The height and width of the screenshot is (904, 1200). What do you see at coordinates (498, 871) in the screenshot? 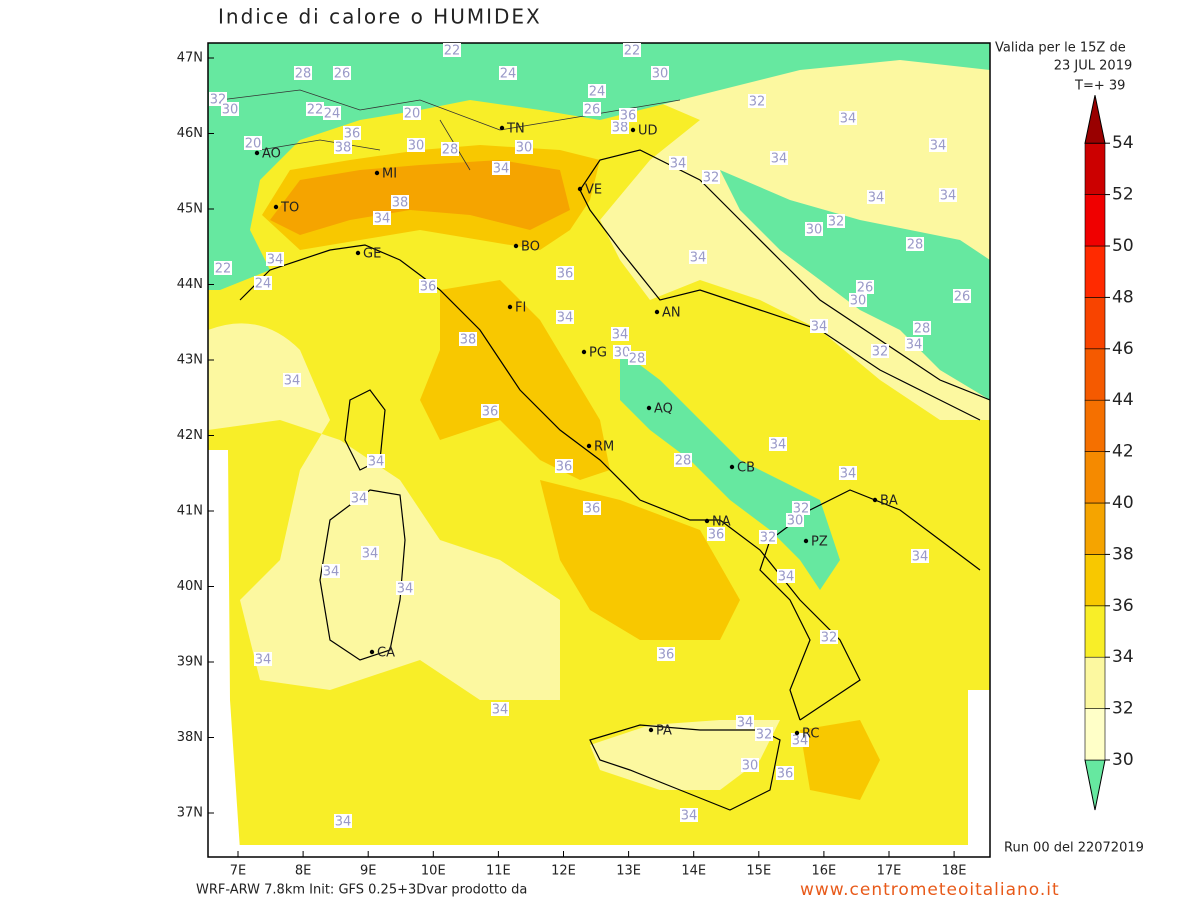
I see `lon-label: 11E` at bounding box center [498, 871].